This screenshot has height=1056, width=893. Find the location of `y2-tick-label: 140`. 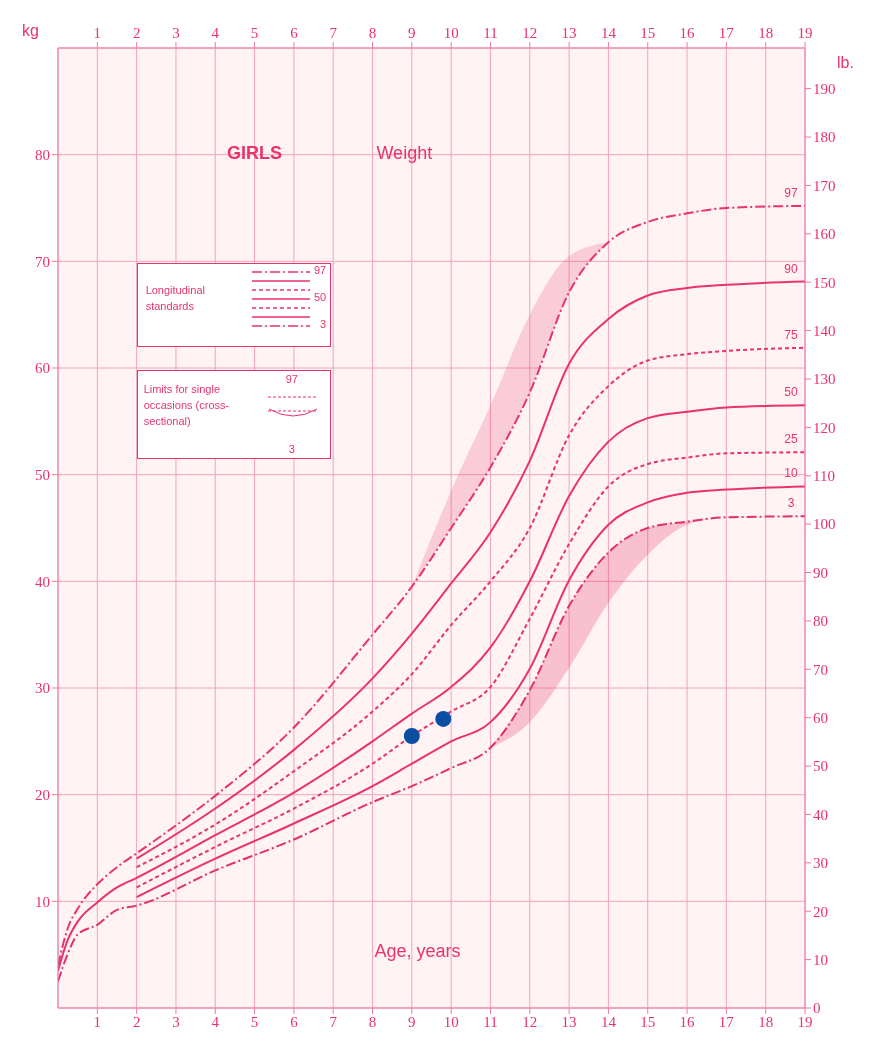

y2-tick-label: 140 is located at coordinates (824, 330).